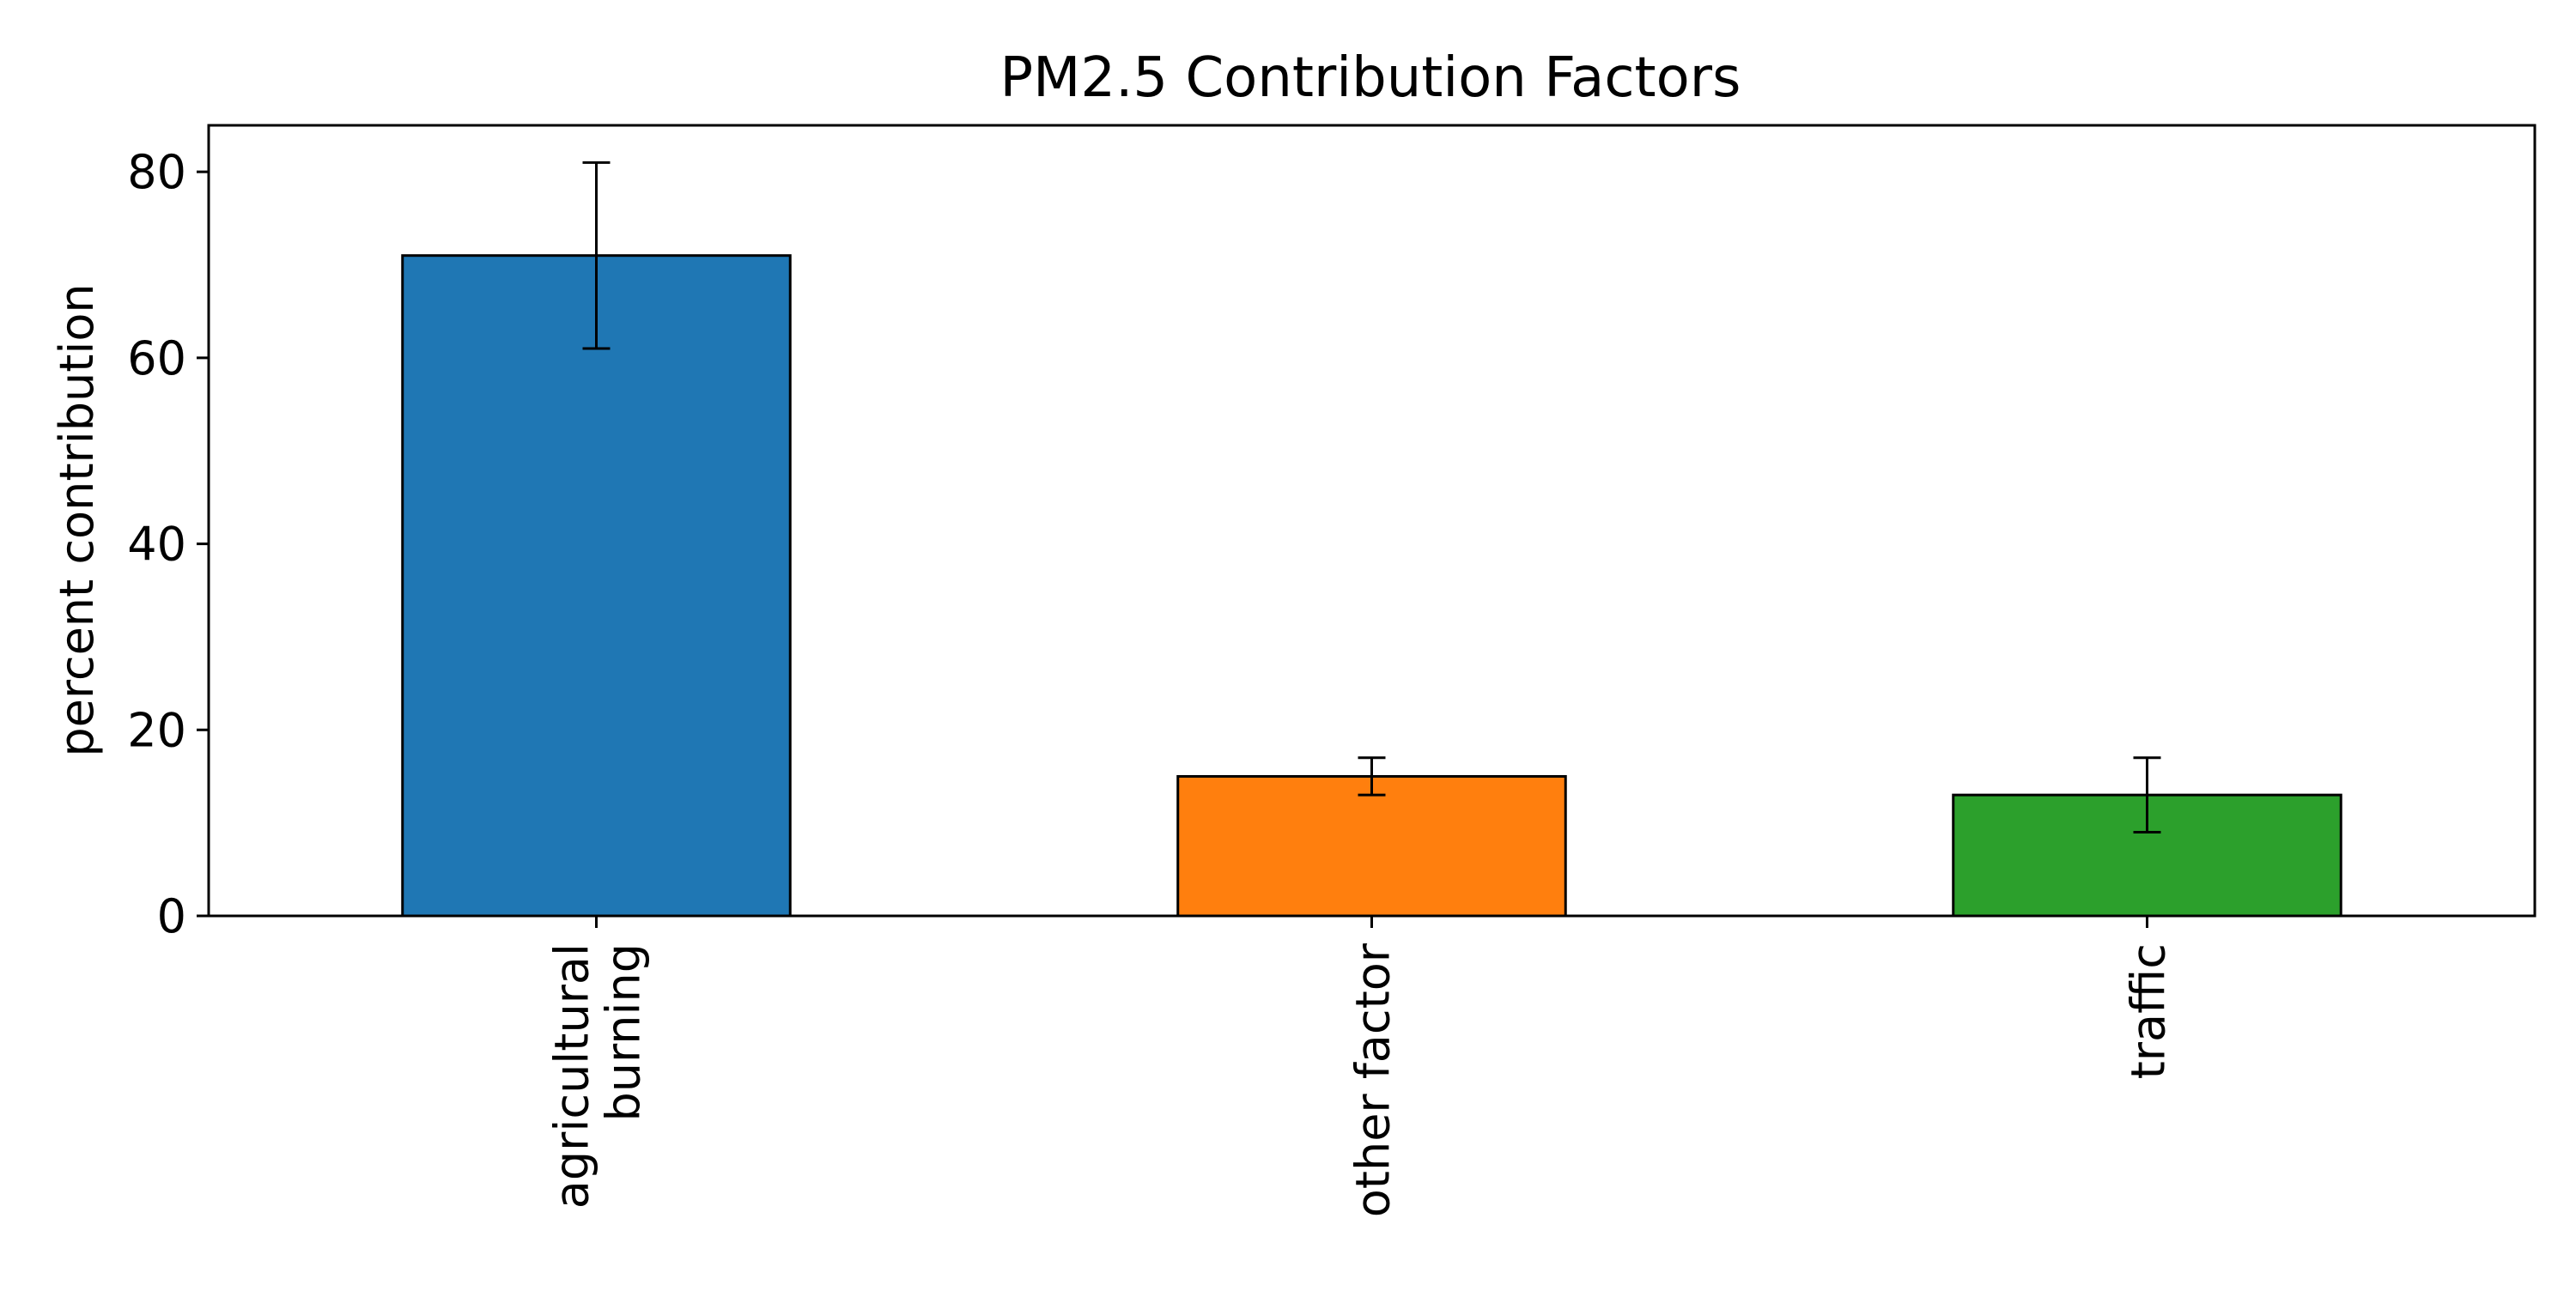  What do you see at coordinates (624, 1032) in the screenshot?
I see `x-tick-label: burning` at bounding box center [624, 1032].